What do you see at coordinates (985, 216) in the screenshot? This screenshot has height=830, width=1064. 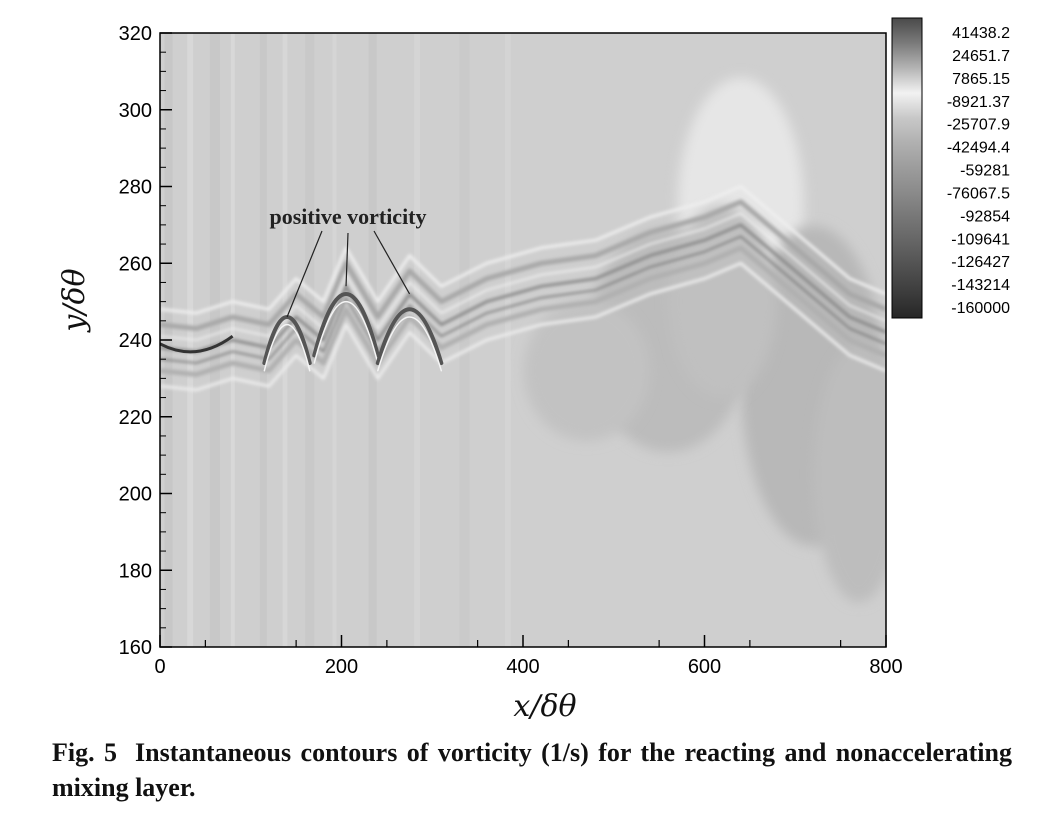 I see `colorbar-label: -92854` at bounding box center [985, 216].